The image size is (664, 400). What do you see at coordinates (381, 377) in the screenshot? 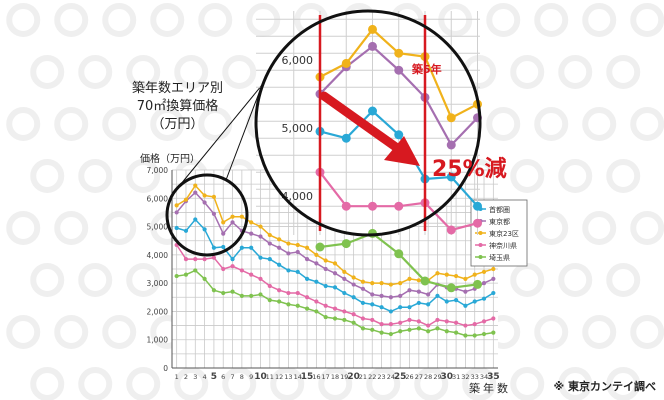
I see `x-tick-label: 23` at bounding box center [381, 377].